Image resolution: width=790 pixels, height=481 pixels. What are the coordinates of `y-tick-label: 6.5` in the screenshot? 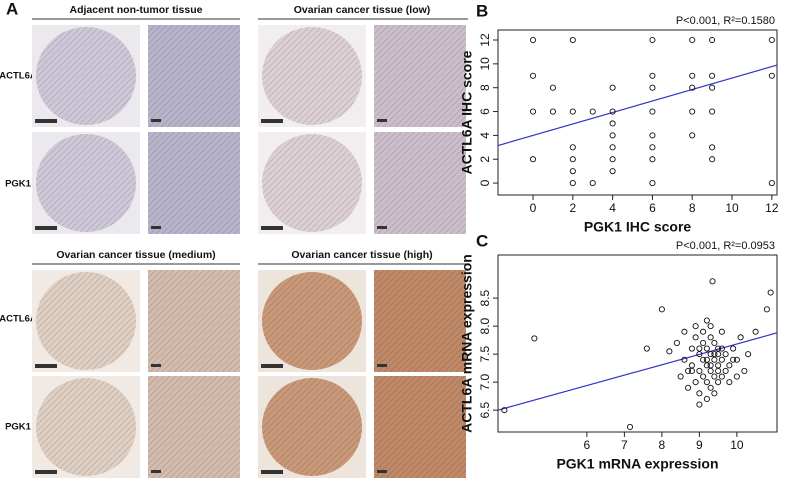 It's located at (485, 409).